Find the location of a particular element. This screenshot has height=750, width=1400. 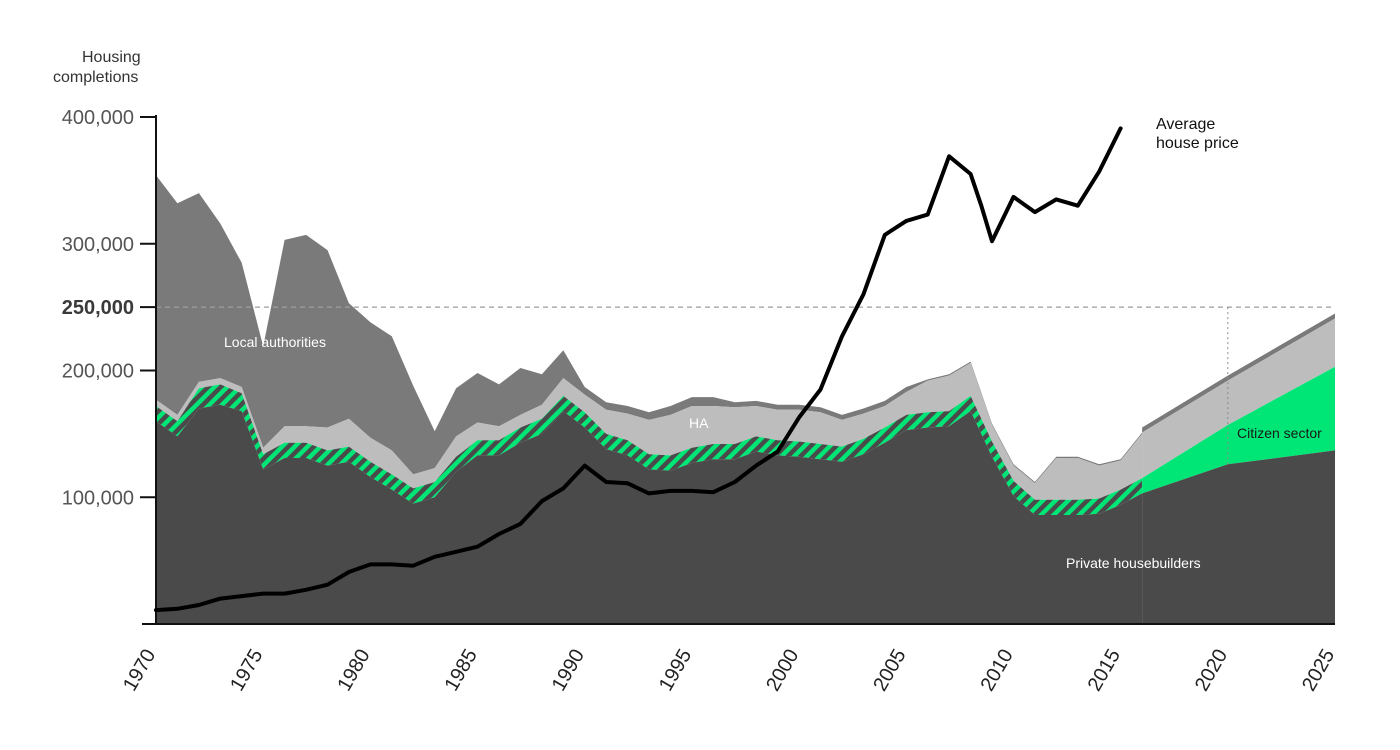

x-tick-label-2000: 2000 is located at coordinates (782, 671).